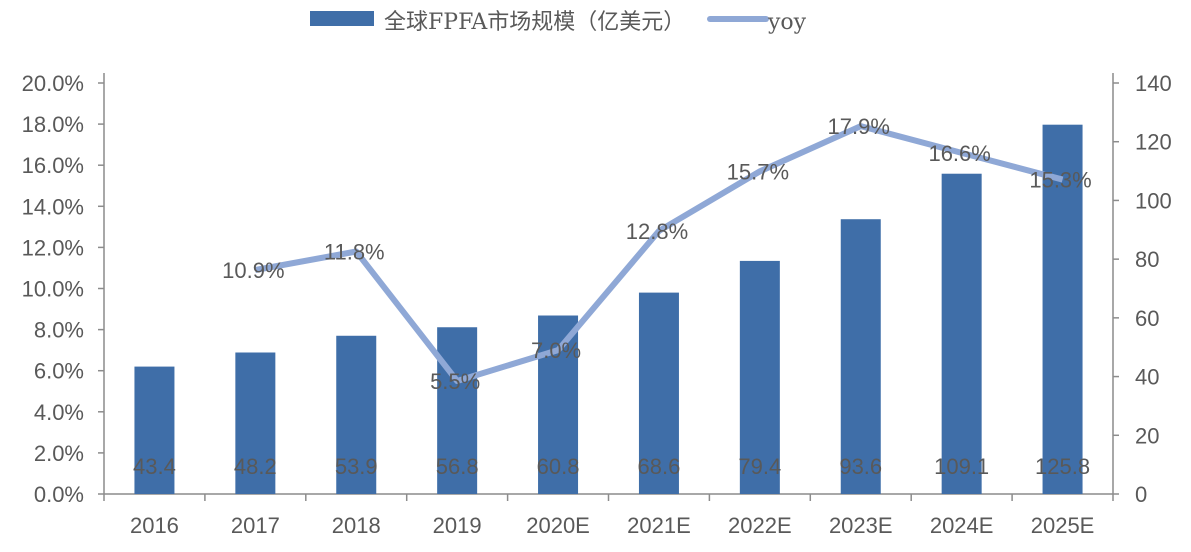 This screenshot has width=1191, height=552. I want to click on x-axis-tick-label: 2019, so click(457, 525).